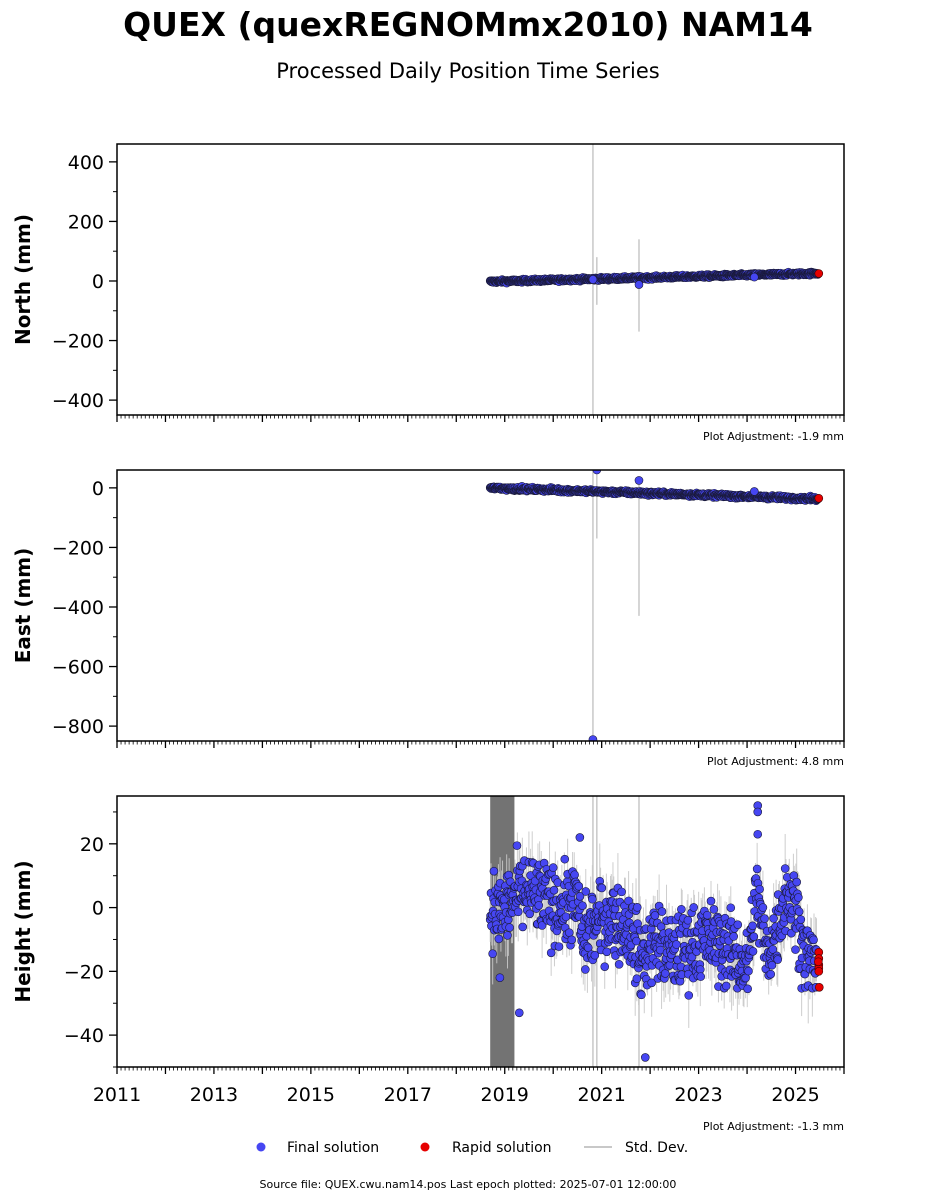  I want to click on legend: Final solution Rapid solution Std. Dev., so click(472, 1148).